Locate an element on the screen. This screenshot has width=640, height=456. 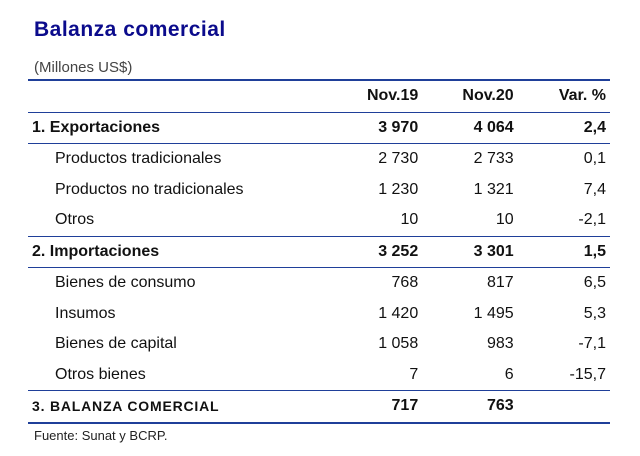
row-nov19: 1 230 is located at coordinates (398, 189).